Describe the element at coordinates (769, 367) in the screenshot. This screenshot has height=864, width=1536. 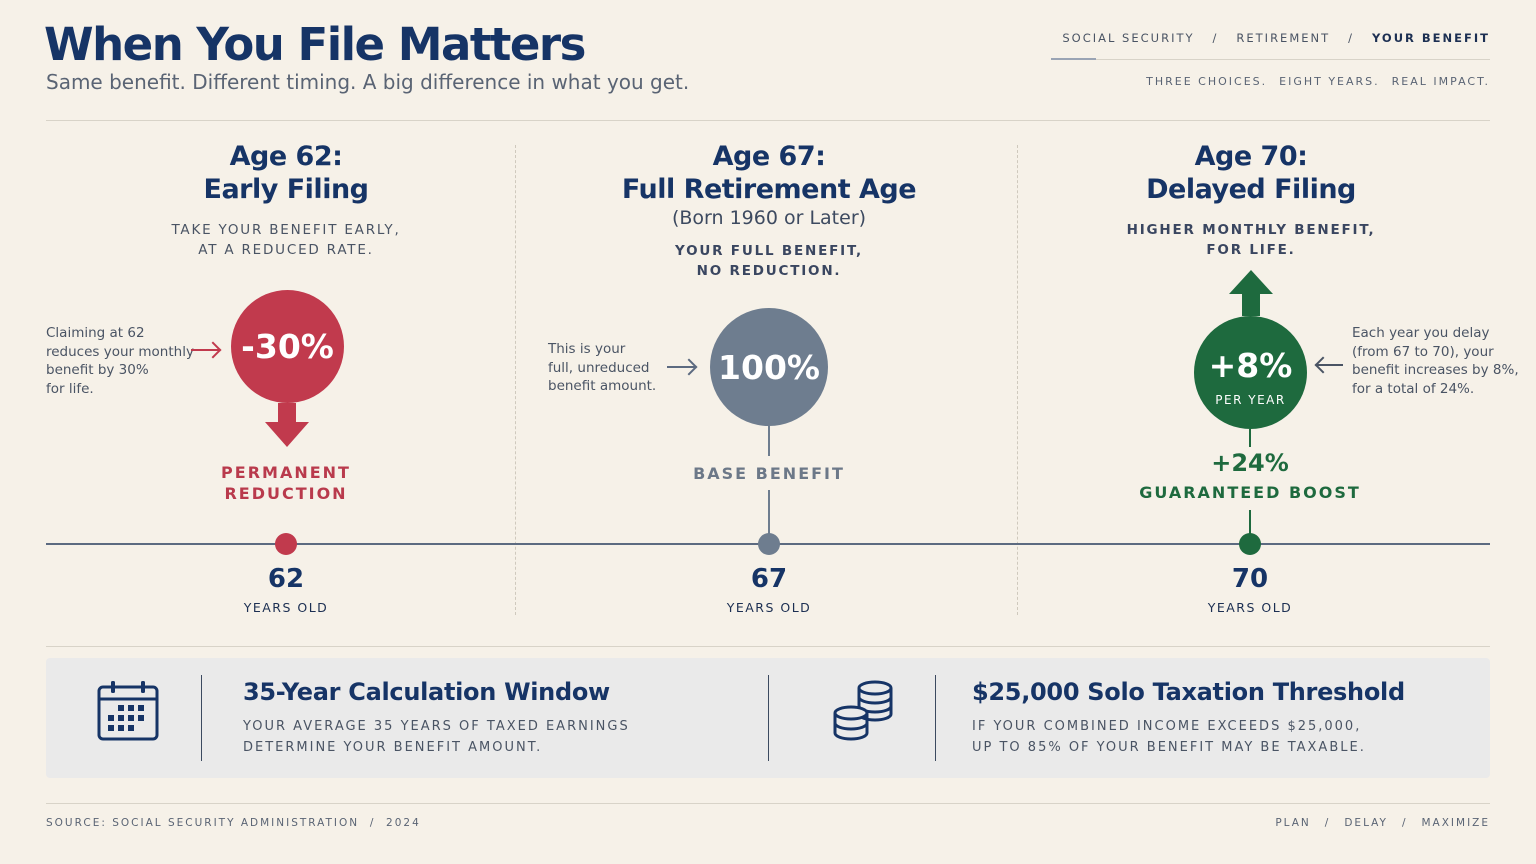
I see `circle-value: 100%` at that location.